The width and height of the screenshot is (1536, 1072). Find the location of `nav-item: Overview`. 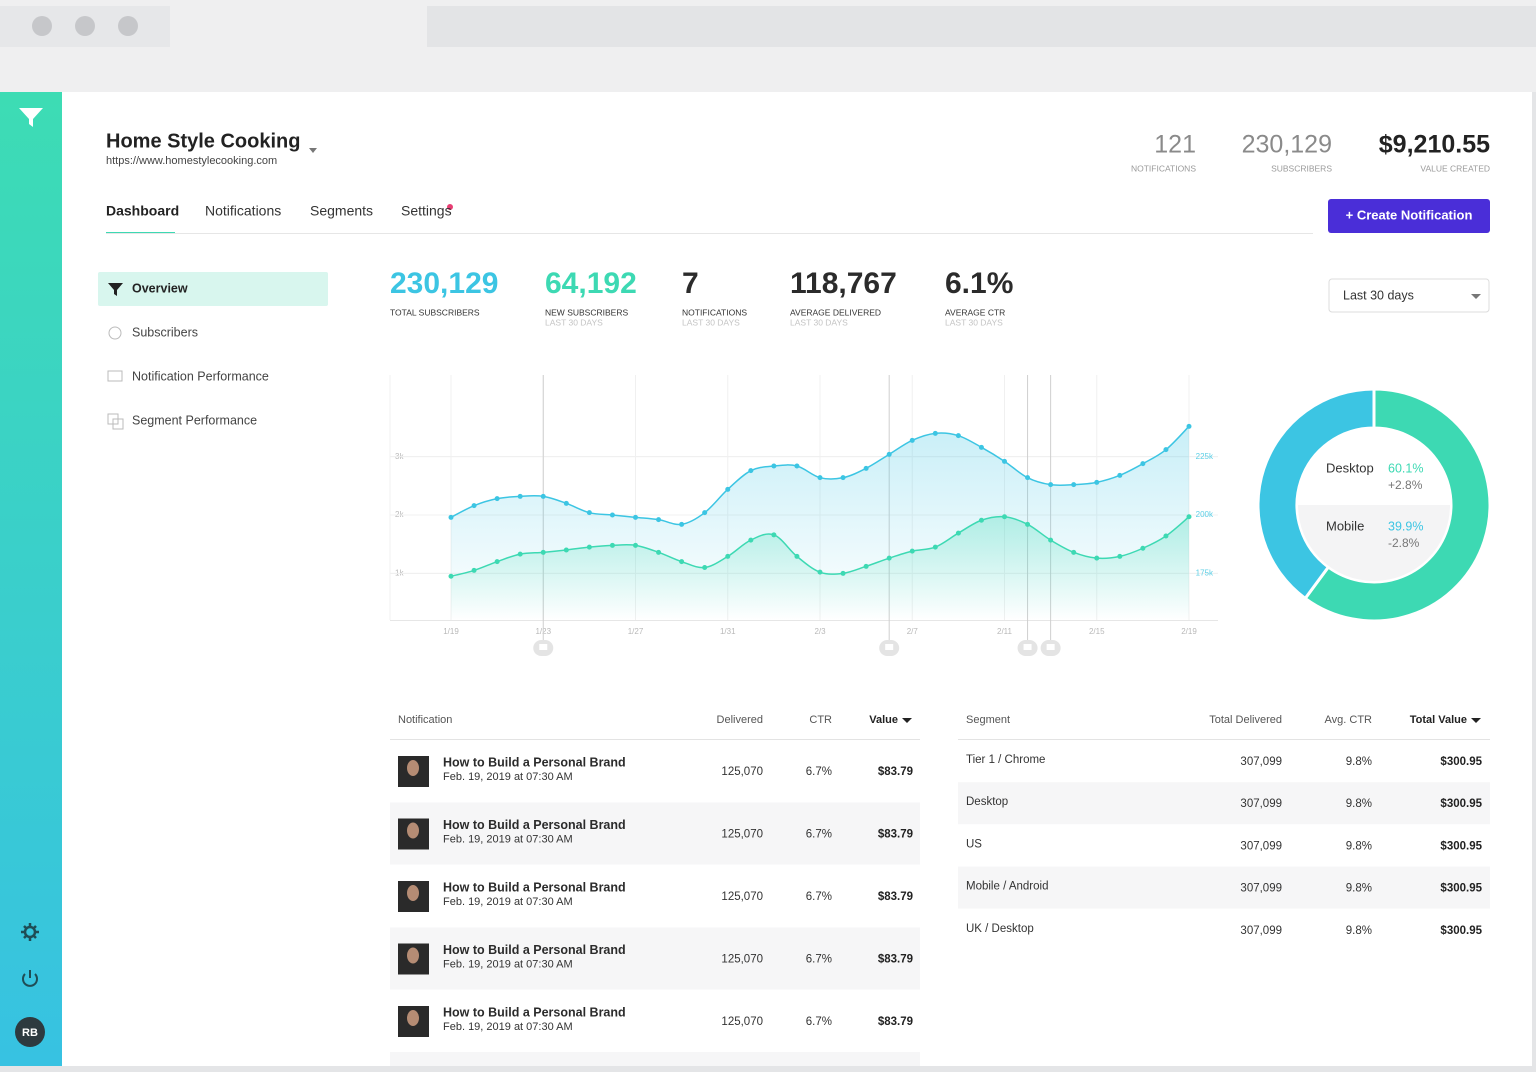

nav-item: Overview is located at coordinates (160, 288).